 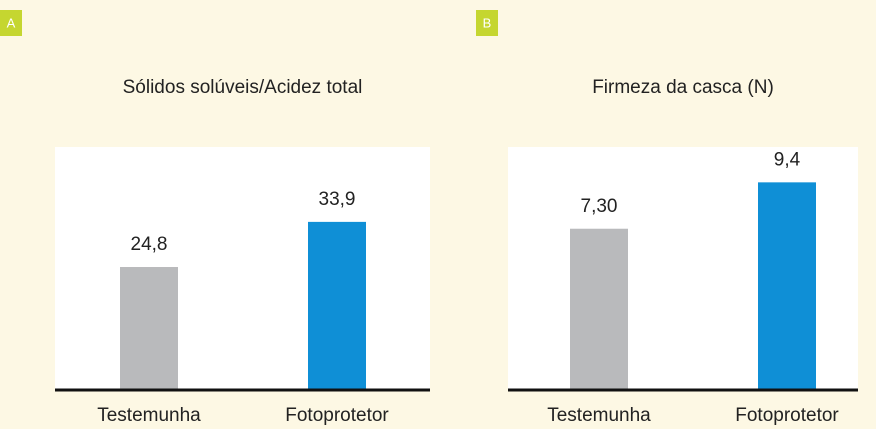 What do you see at coordinates (599, 206) in the screenshot?
I see `value-label: 7,30` at bounding box center [599, 206].